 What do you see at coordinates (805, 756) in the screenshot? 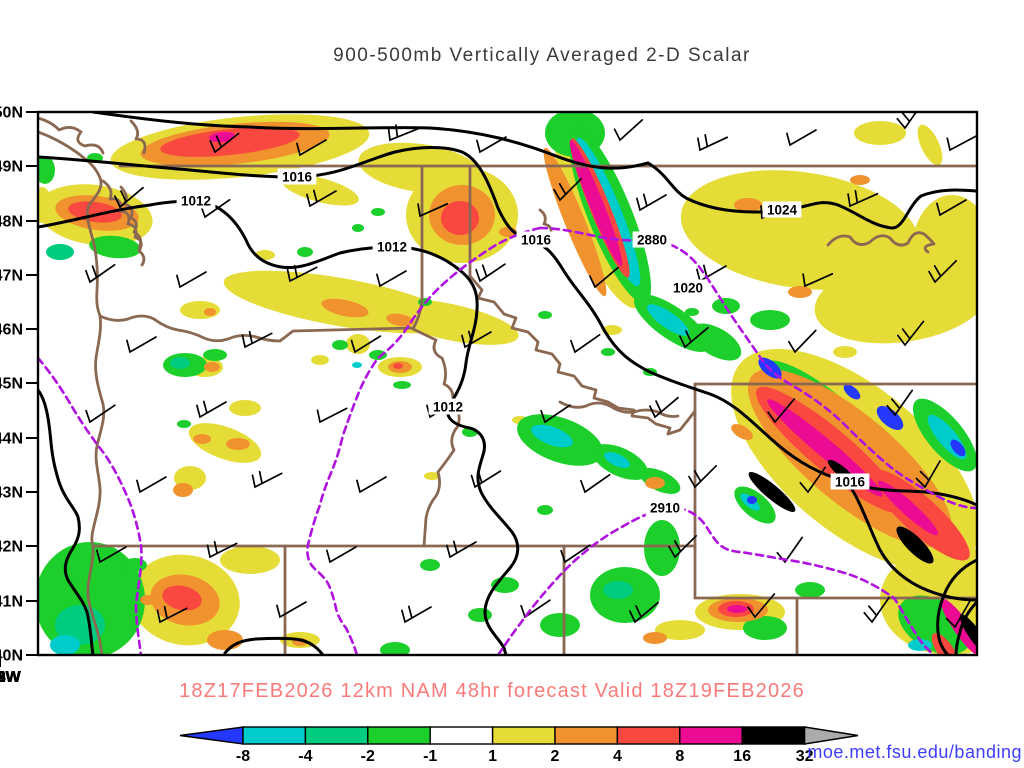
I see `colorbar-label: 32` at bounding box center [805, 756].